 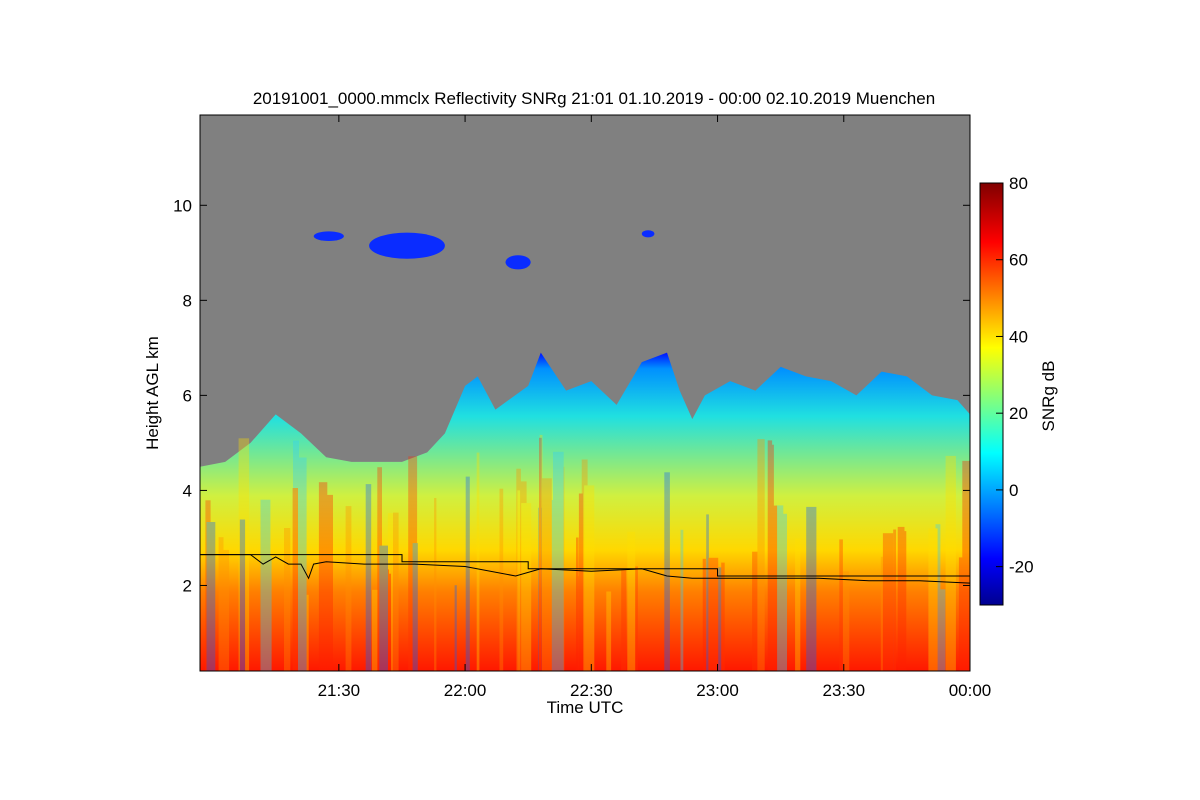 I want to click on colorbar-tick-label: 80, so click(x=1018, y=183).